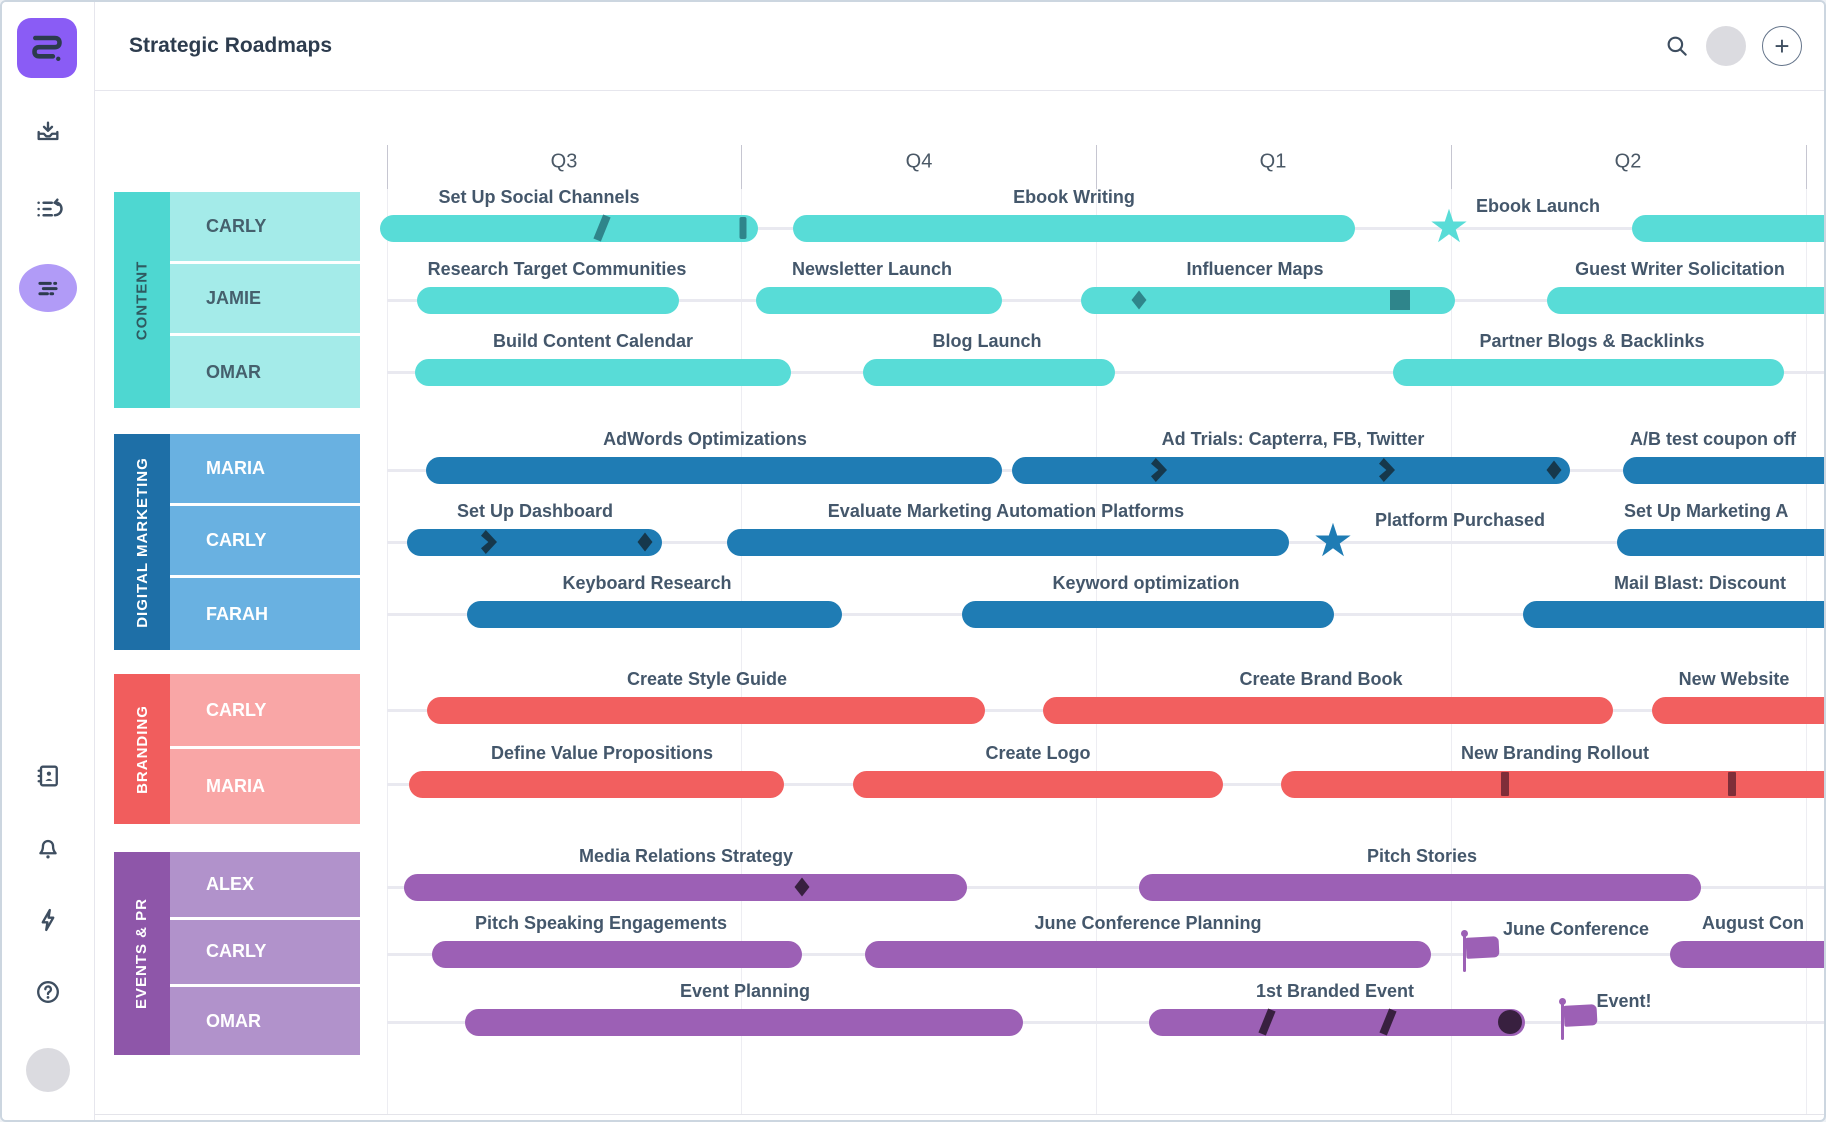  What do you see at coordinates (959, 1114) in the screenshot?
I see `content-bottom-divider` at bounding box center [959, 1114].